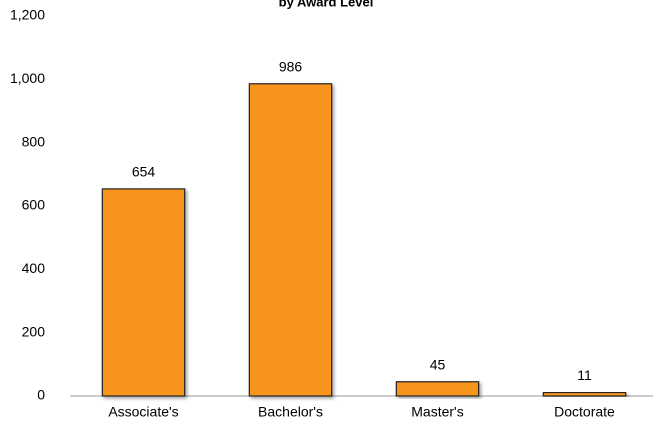  I want to click on chart-title: by Award Level, so click(326, 4).